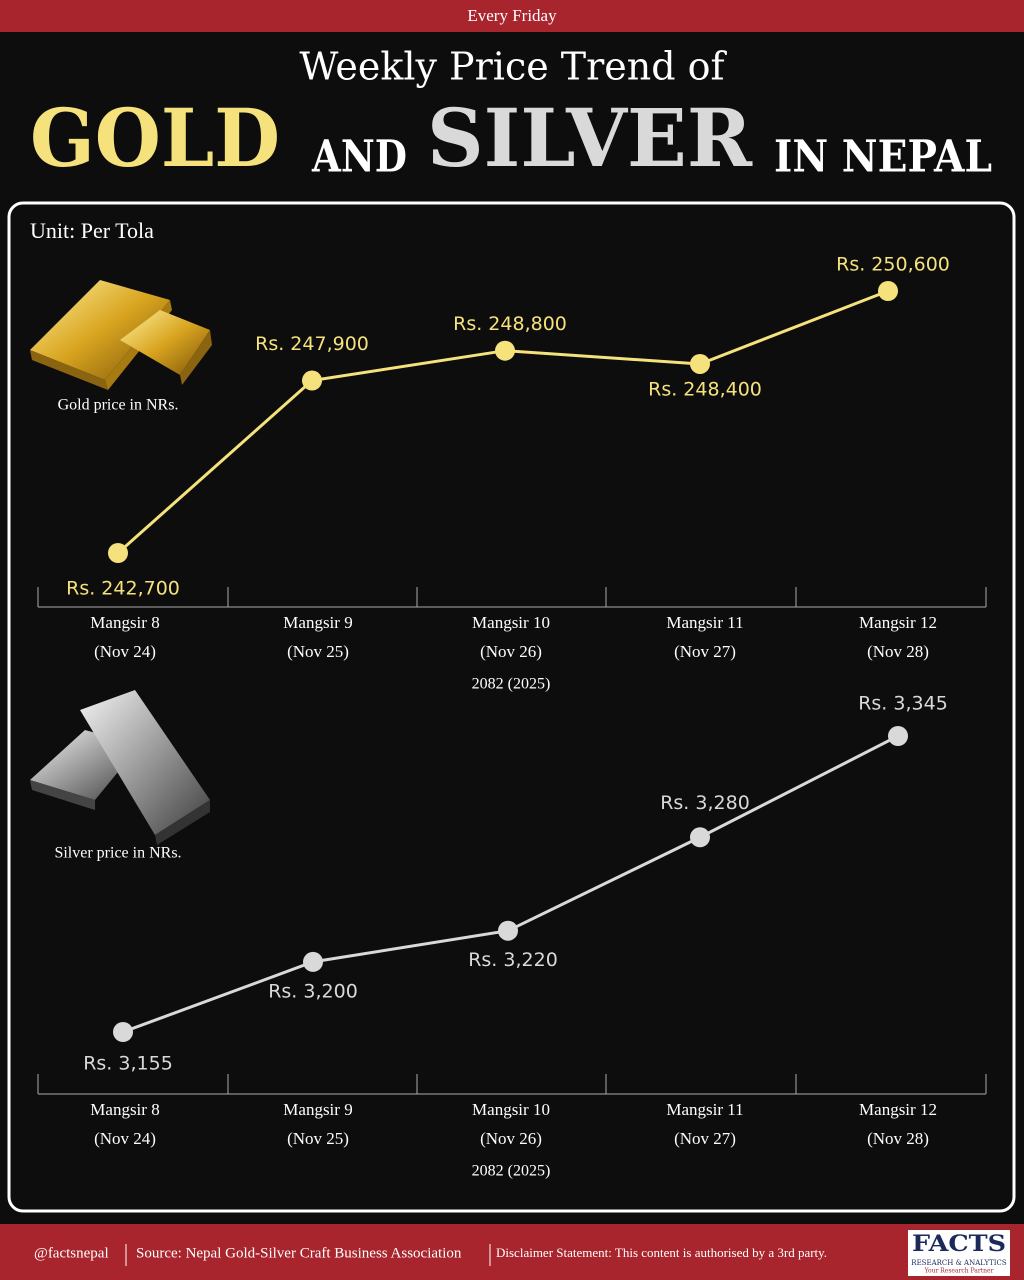  I want to click on subtitle: Weekly Price Trend of, so click(513, 67).